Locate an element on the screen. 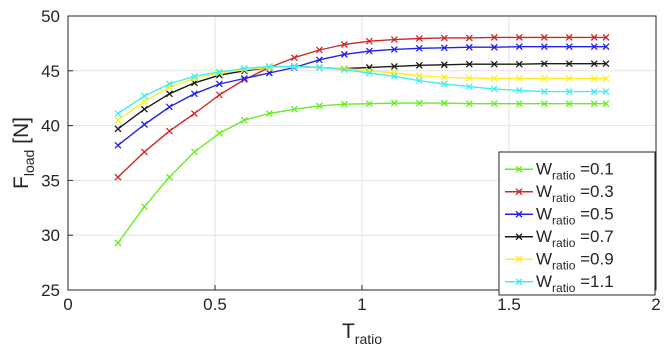 Image resolution: width=667 pixels, height=358 pixels. legend-label: Wratio =0.3 is located at coordinates (575, 193).